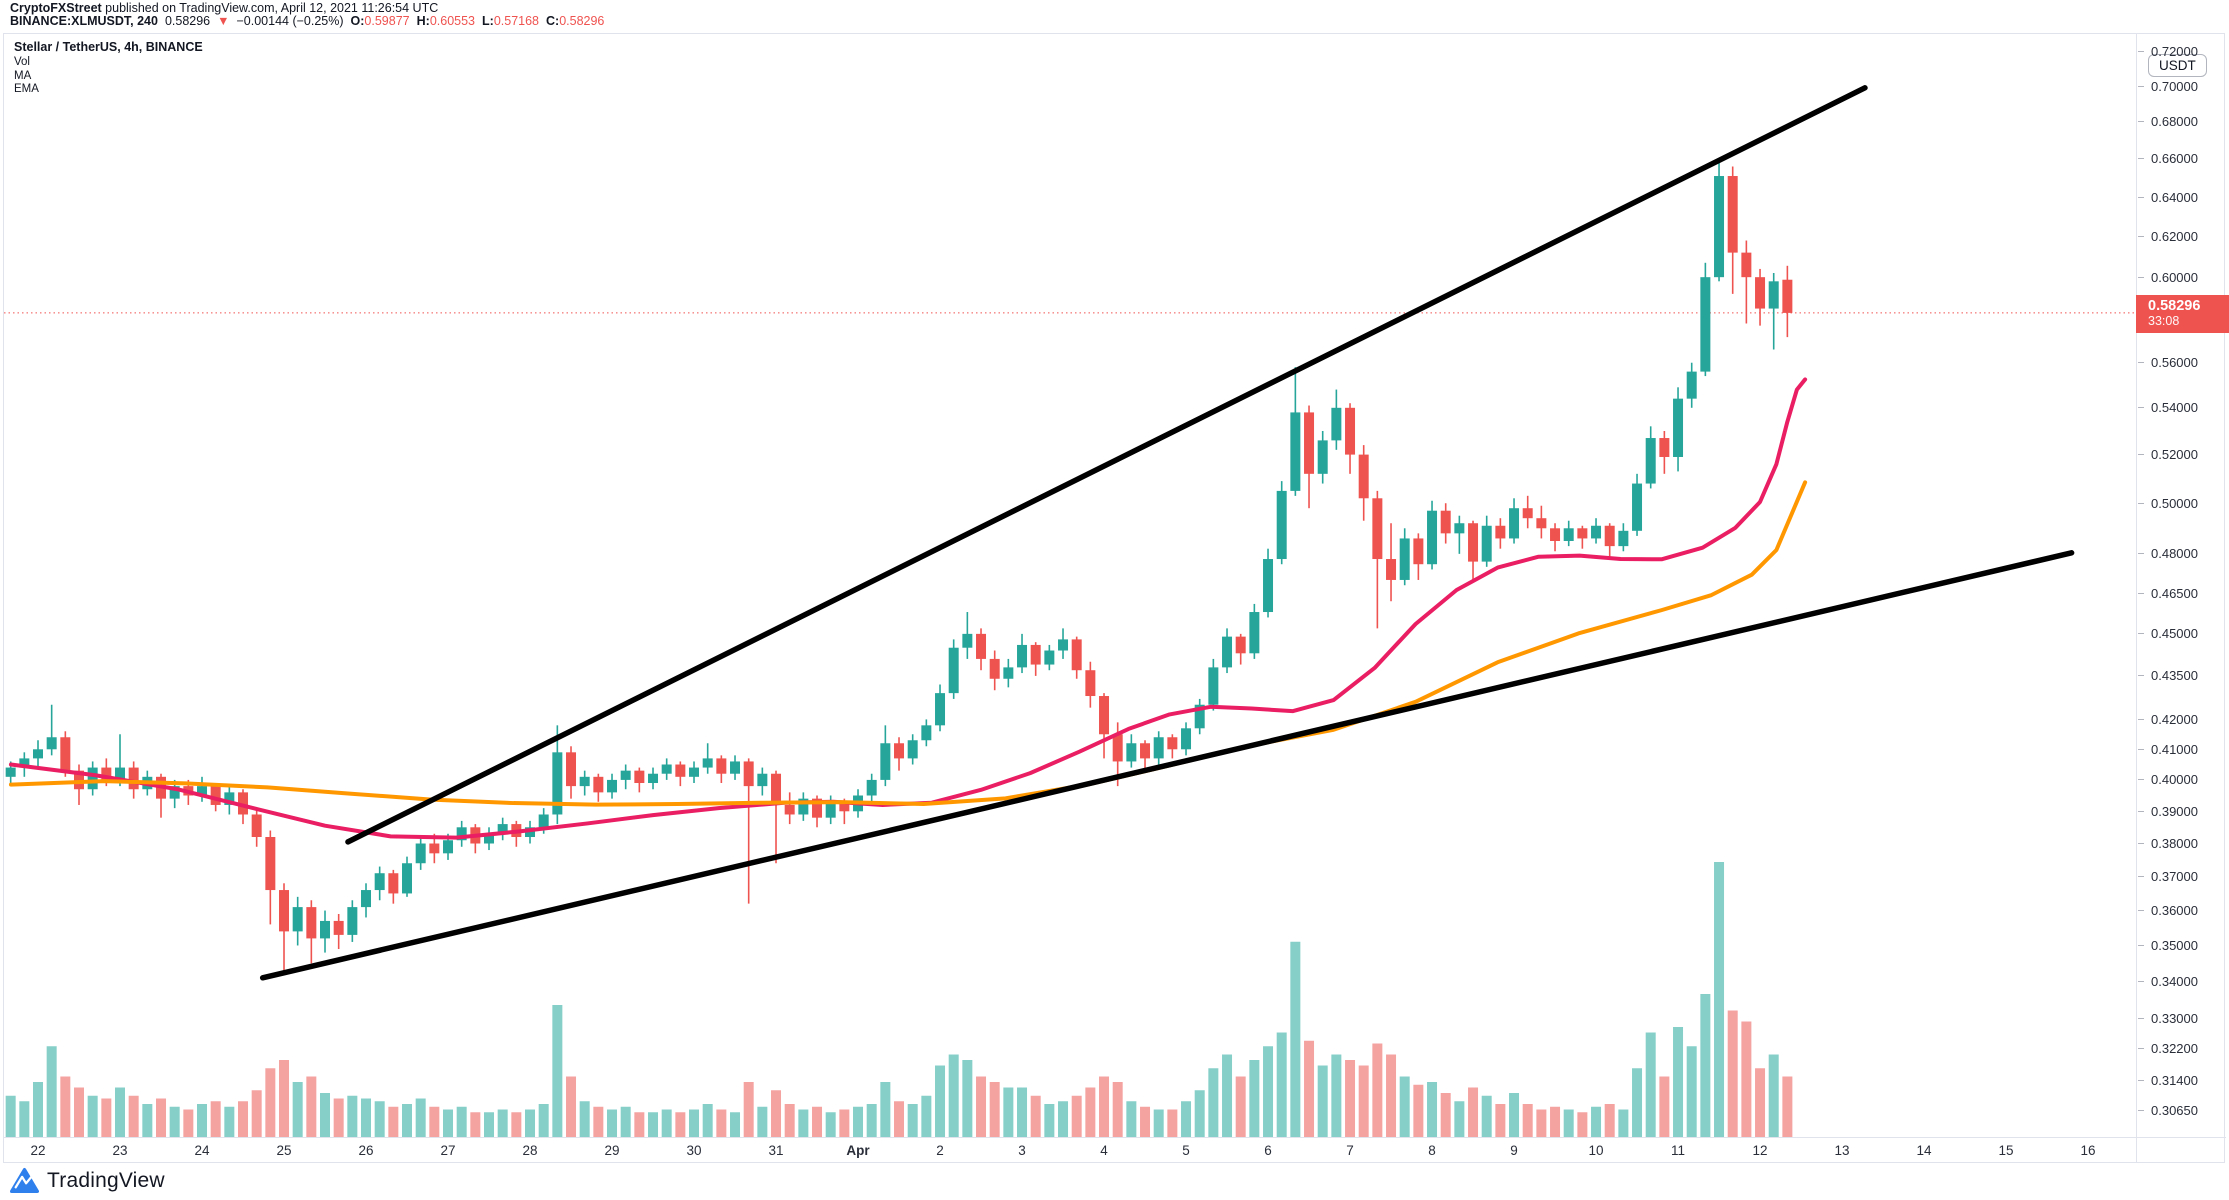  What do you see at coordinates (106, 1180) in the screenshot?
I see `tradingview-logo-text: TradingView` at bounding box center [106, 1180].